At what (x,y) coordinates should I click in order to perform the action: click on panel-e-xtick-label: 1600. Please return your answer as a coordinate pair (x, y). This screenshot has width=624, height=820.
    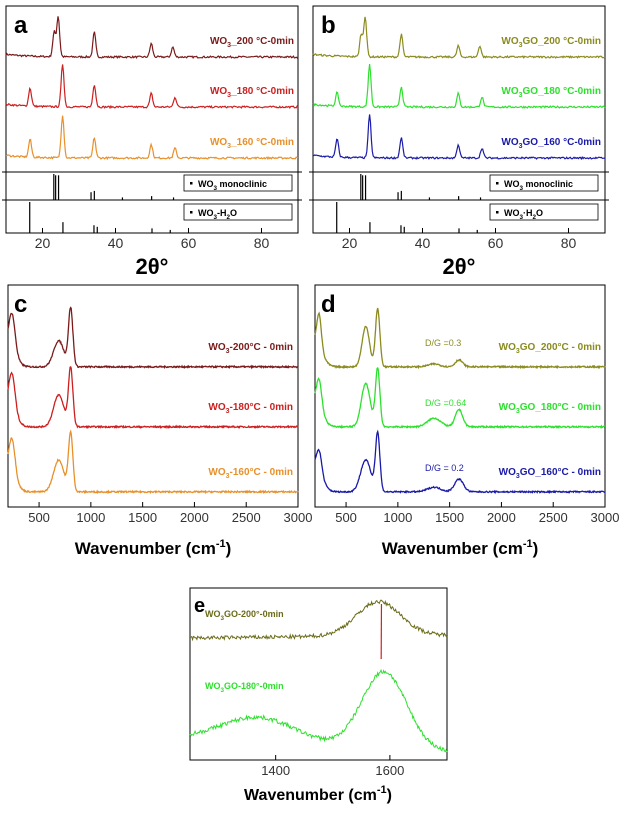
    Looking at the image, I should click on (389, 770).